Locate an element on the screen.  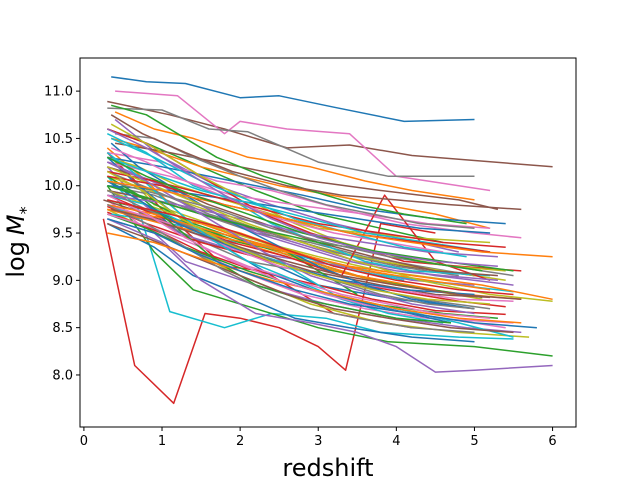
y-tick-label: 10.0 is located at coordinates (58, 186).